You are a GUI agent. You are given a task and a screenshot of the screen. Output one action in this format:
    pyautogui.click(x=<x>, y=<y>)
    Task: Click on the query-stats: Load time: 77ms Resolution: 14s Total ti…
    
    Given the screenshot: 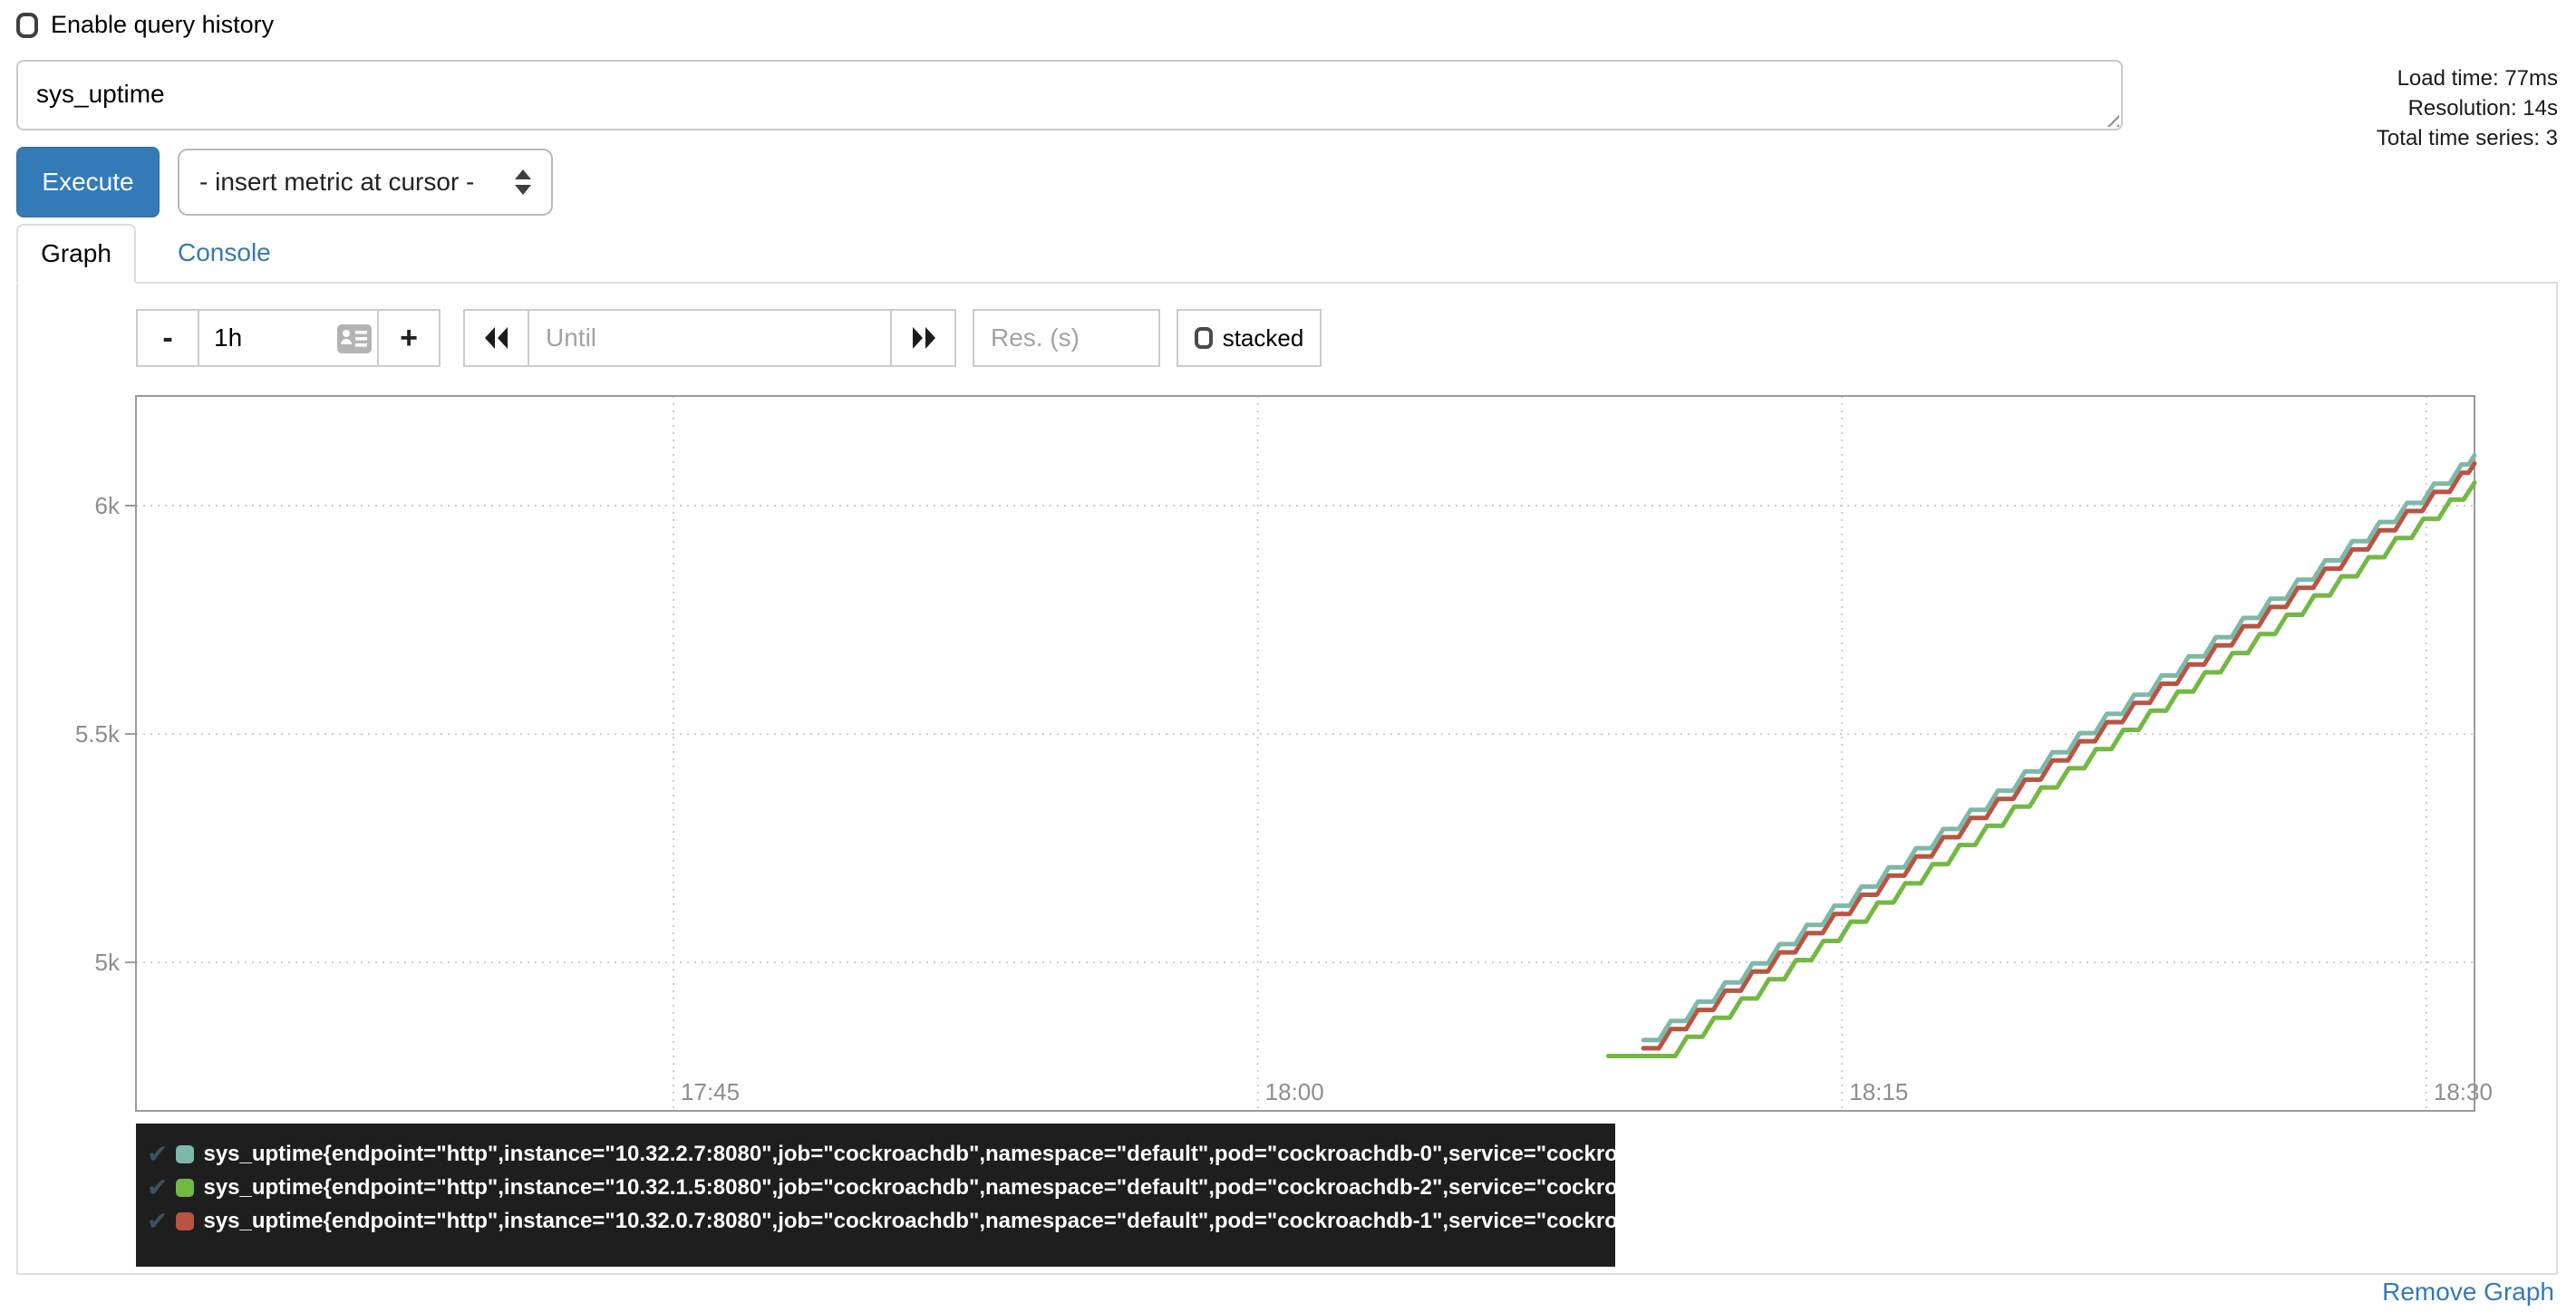 What is the action you would take?
    pyautogui.click(x=2467, y=108)
    